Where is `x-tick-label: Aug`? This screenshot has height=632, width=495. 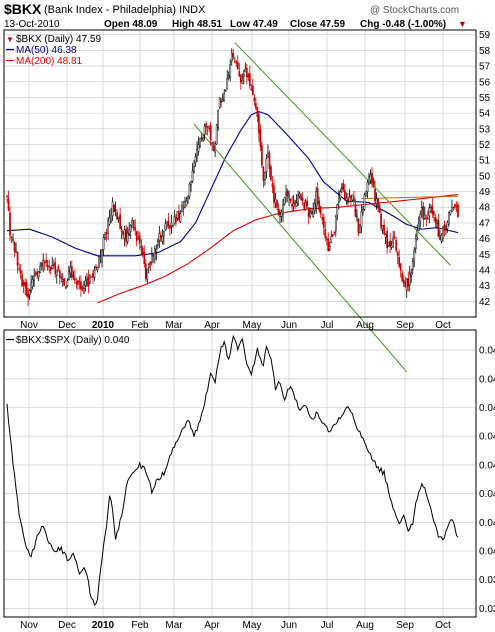
x-tick-label: Aug is located at coordinates (365, 325).